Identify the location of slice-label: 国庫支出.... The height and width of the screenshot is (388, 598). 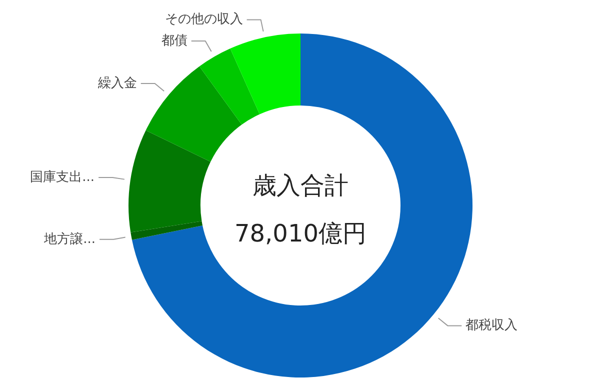
(62, 177).